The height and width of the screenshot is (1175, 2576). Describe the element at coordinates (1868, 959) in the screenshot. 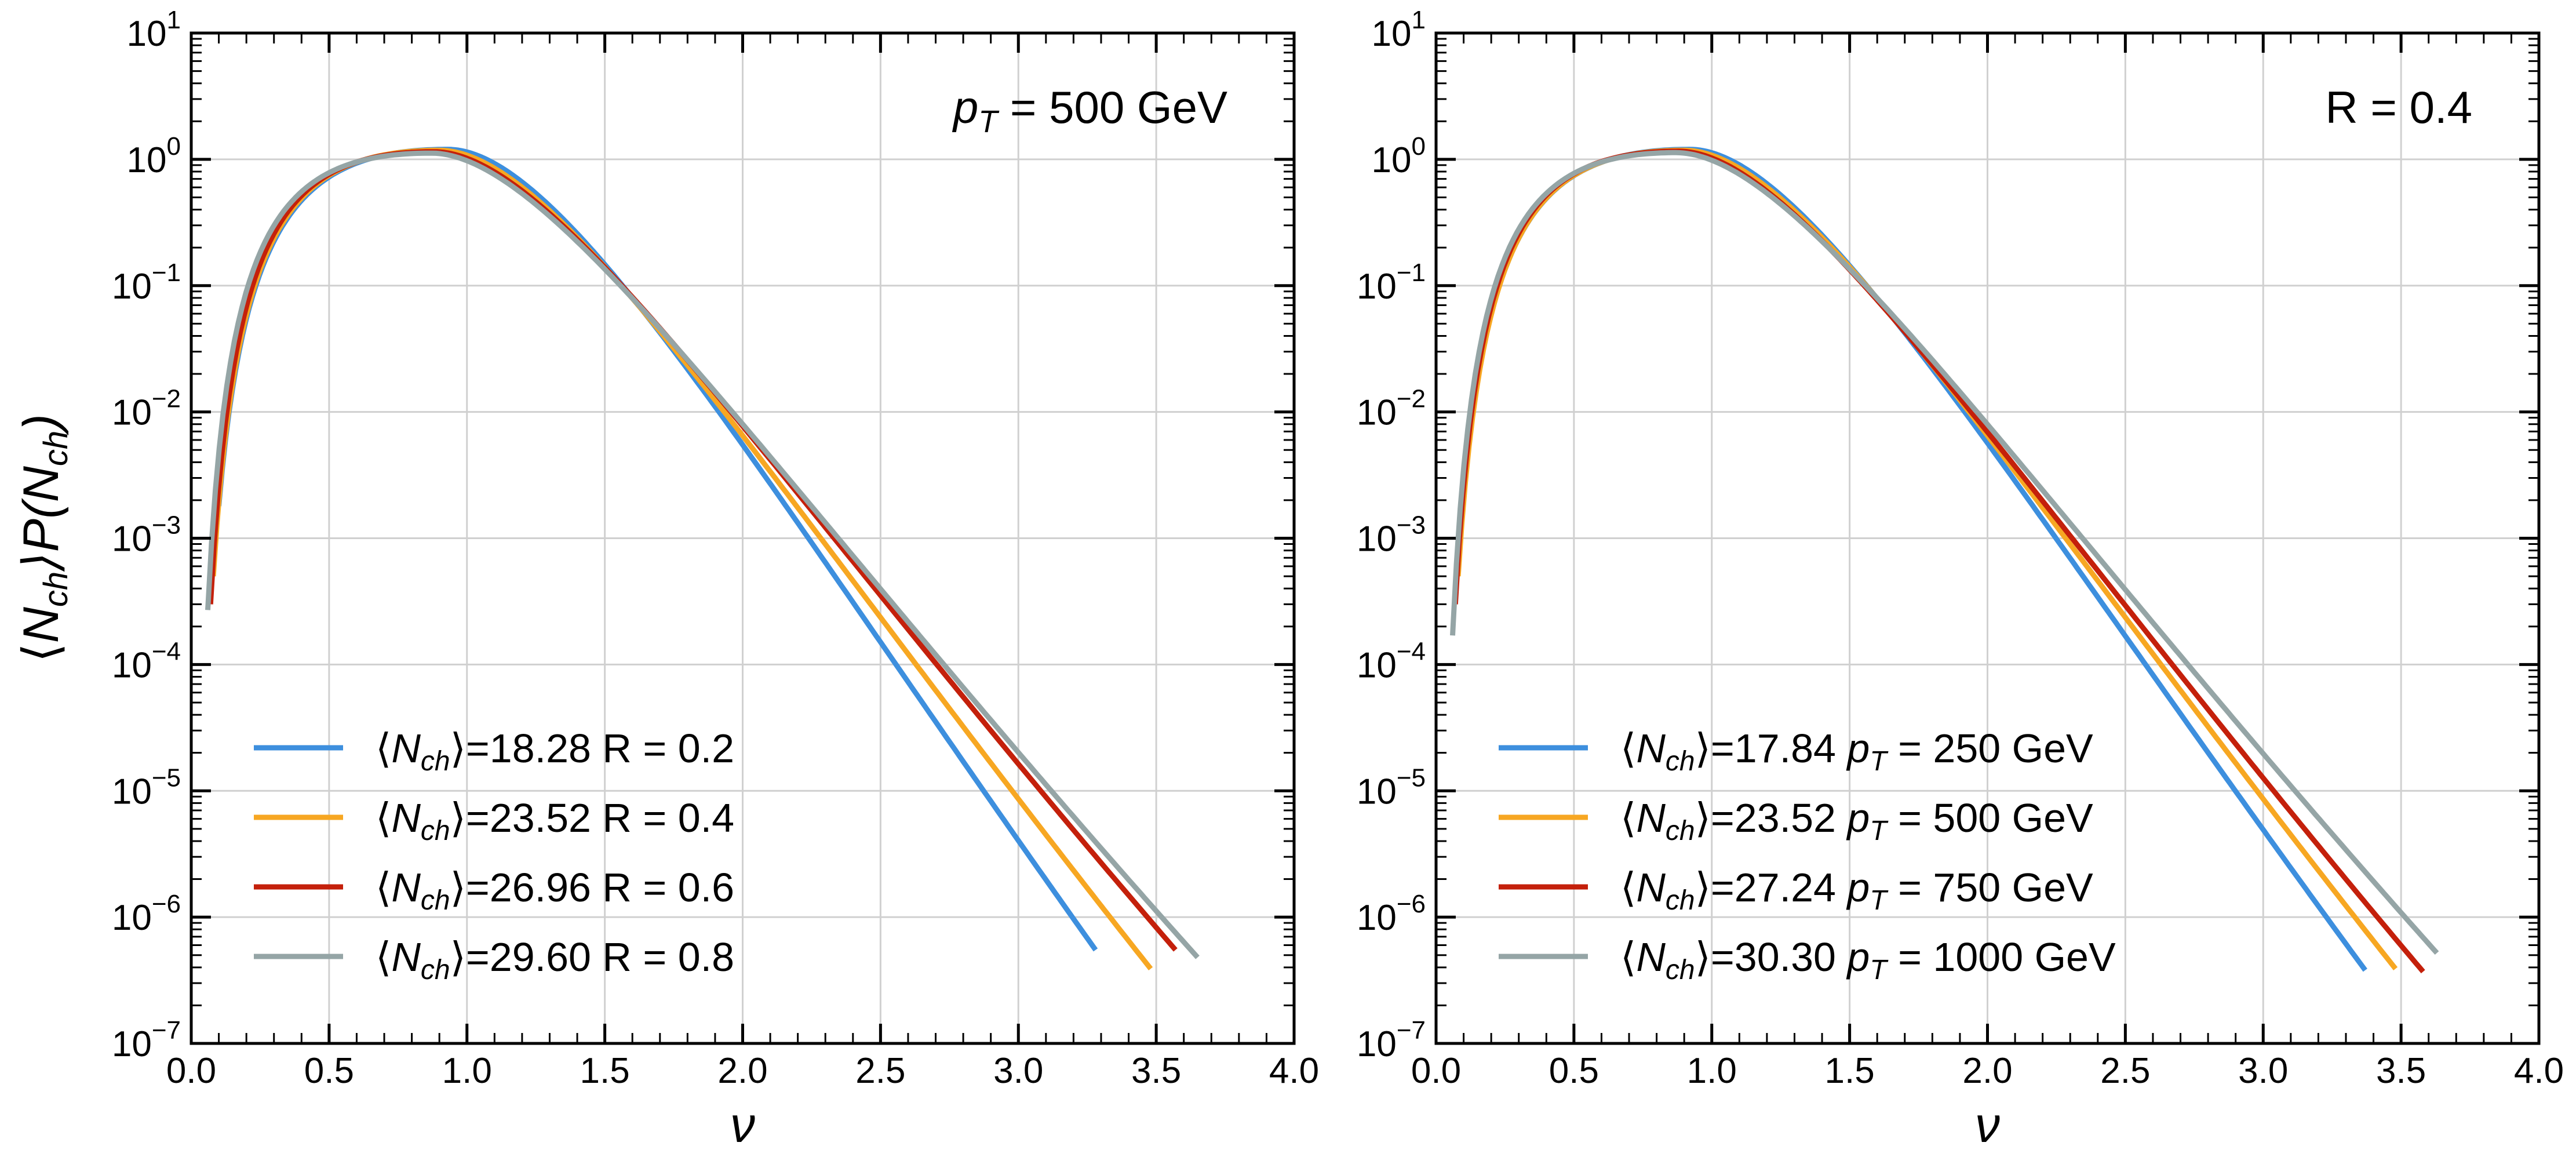

I see `legend-entry-4: ⟨Nch⟩=30.30 pT = 1000 GeV` at that location.